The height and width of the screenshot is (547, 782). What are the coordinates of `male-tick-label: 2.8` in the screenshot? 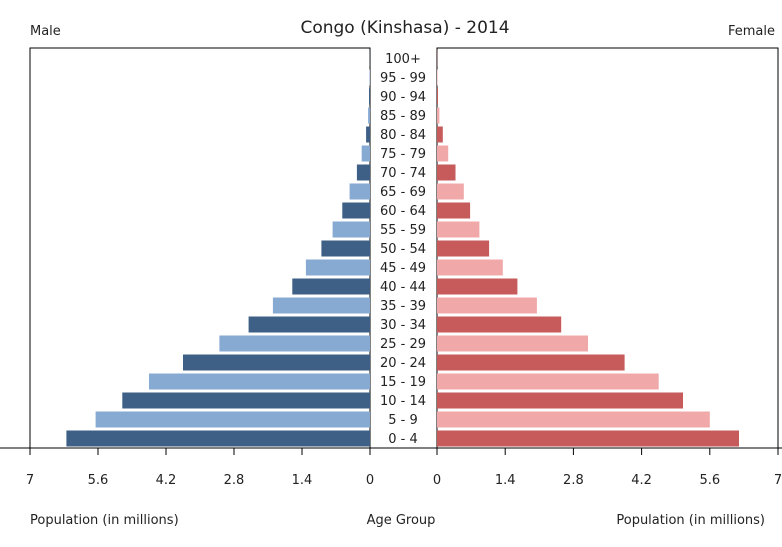 It's located at (234, 480).